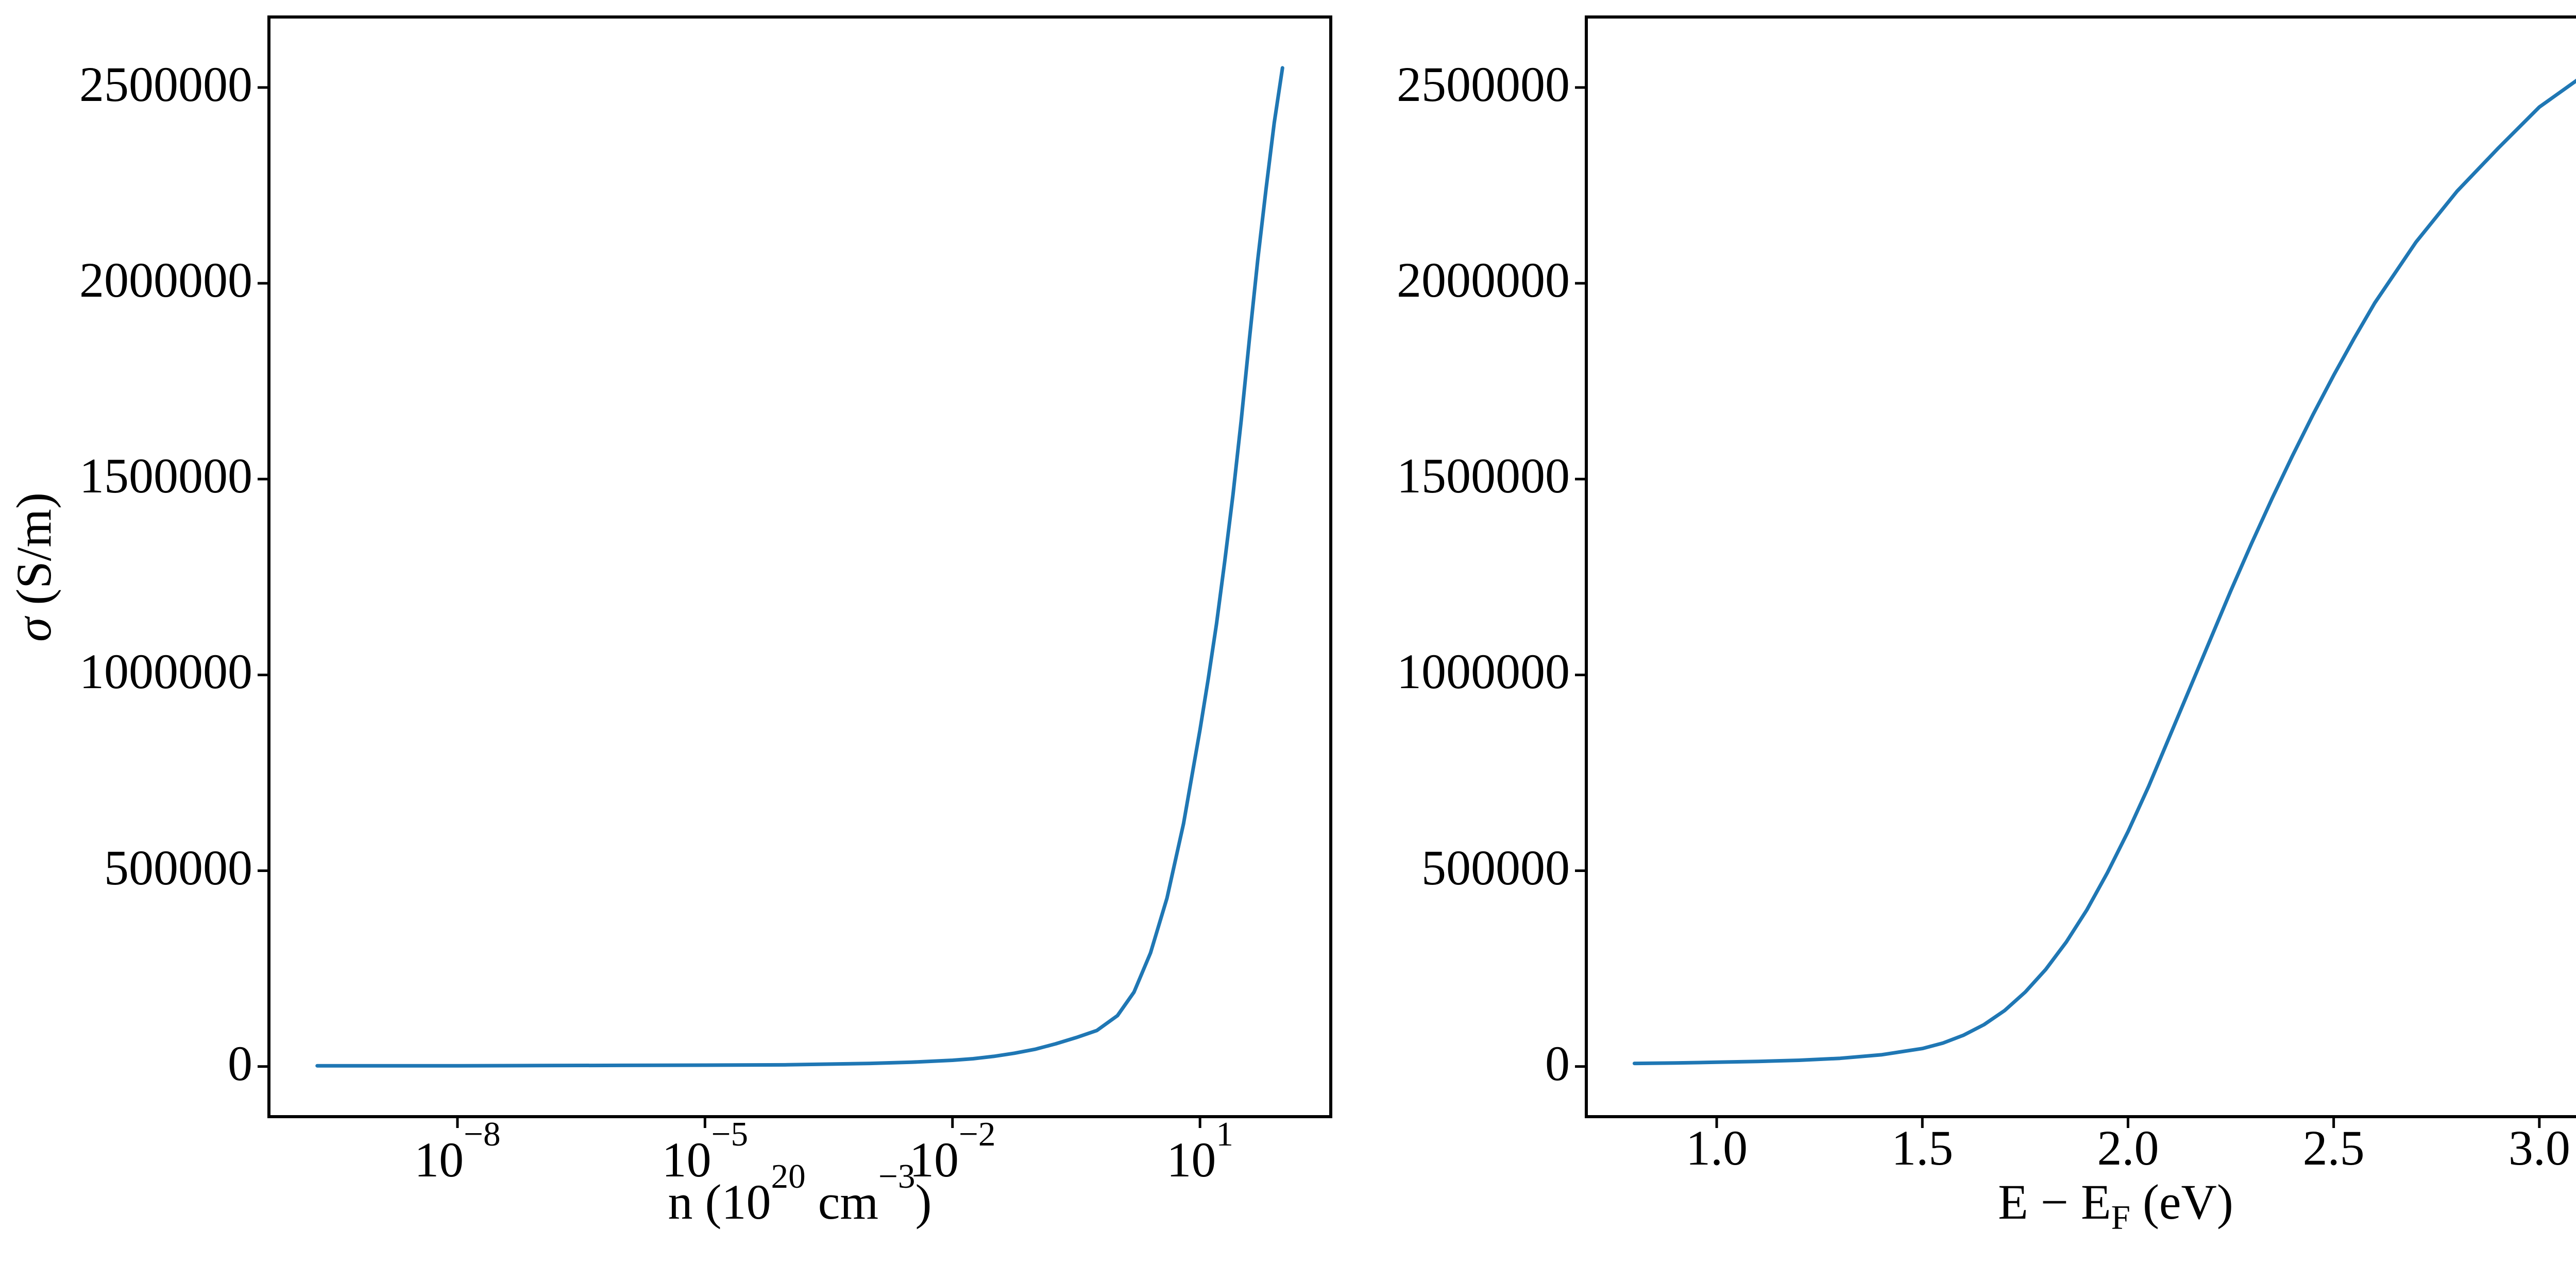  I want to click on x-tick-label: 1.0, so click(1717, 1147).